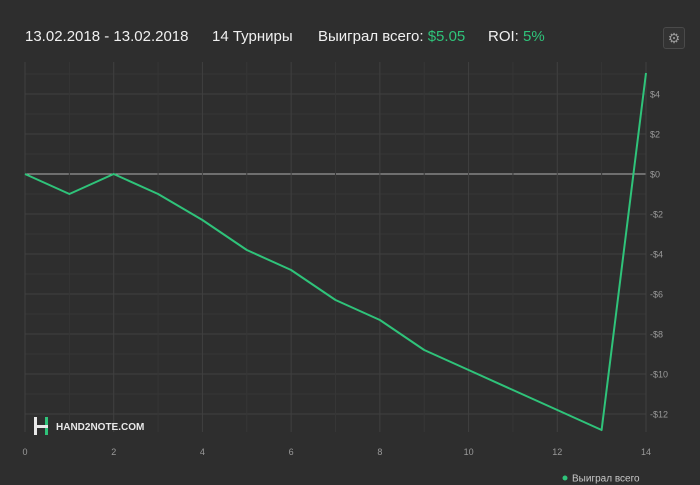 The image size is (700, 485). I want to click on h2n-logo-icon, so click(41, 426).